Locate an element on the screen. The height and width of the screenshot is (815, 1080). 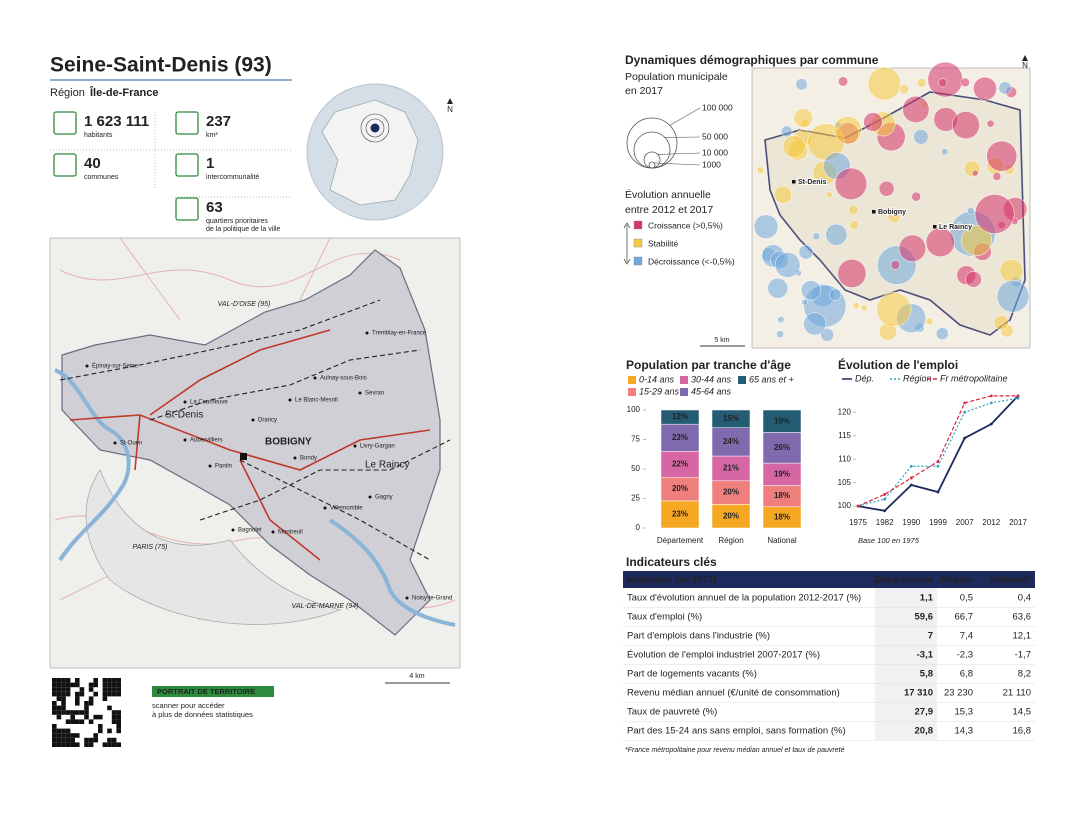
footer-text: scanner pour accéder is located at coordinates (188, 705).